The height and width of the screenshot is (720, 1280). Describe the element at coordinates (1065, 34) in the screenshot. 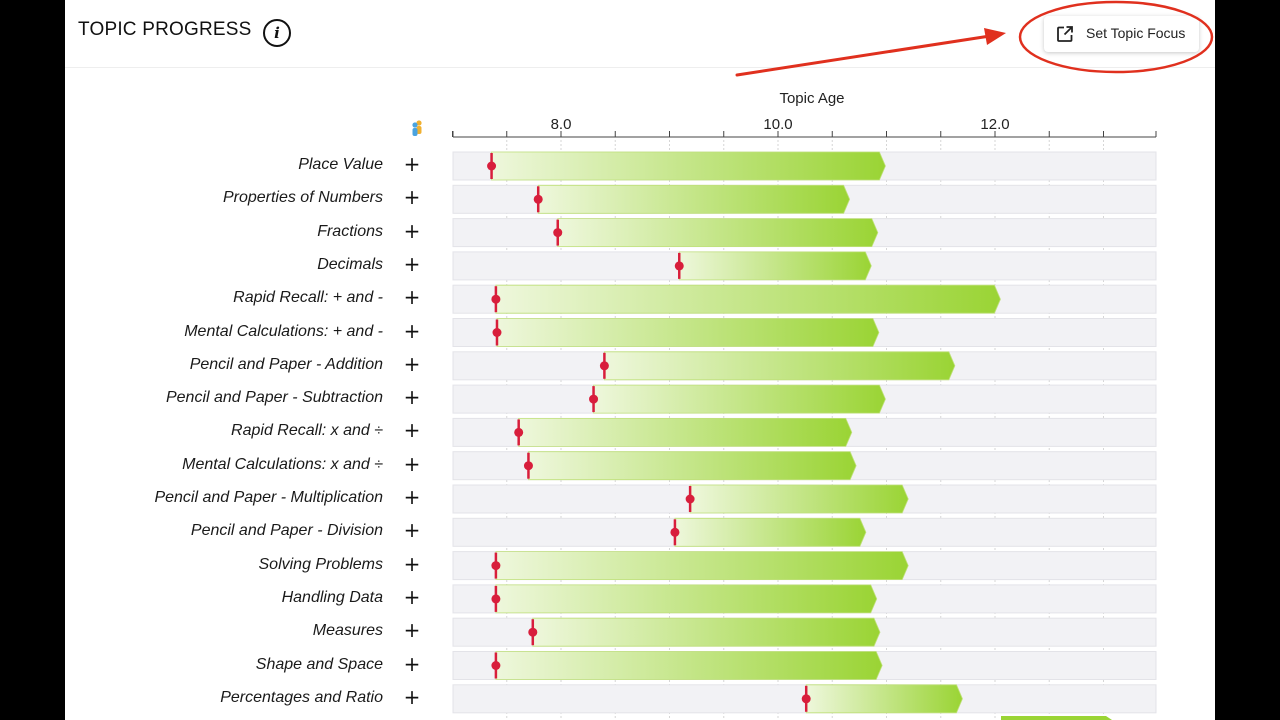

I see `external-link-icon` at that location.